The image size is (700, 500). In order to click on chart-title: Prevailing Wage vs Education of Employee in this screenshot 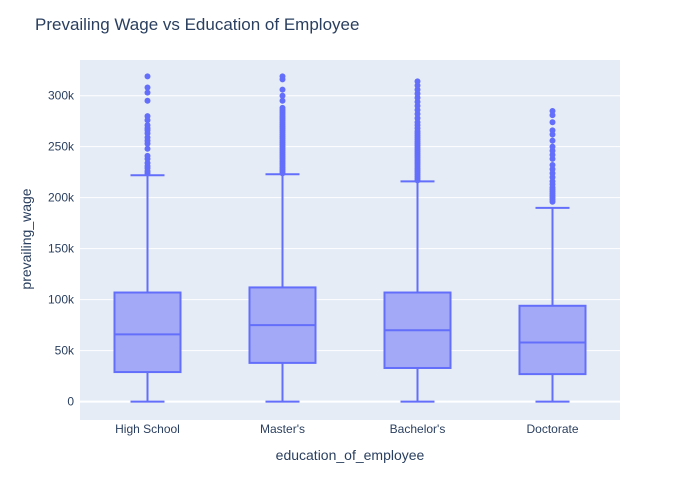, I will do `click(197, 24)`.